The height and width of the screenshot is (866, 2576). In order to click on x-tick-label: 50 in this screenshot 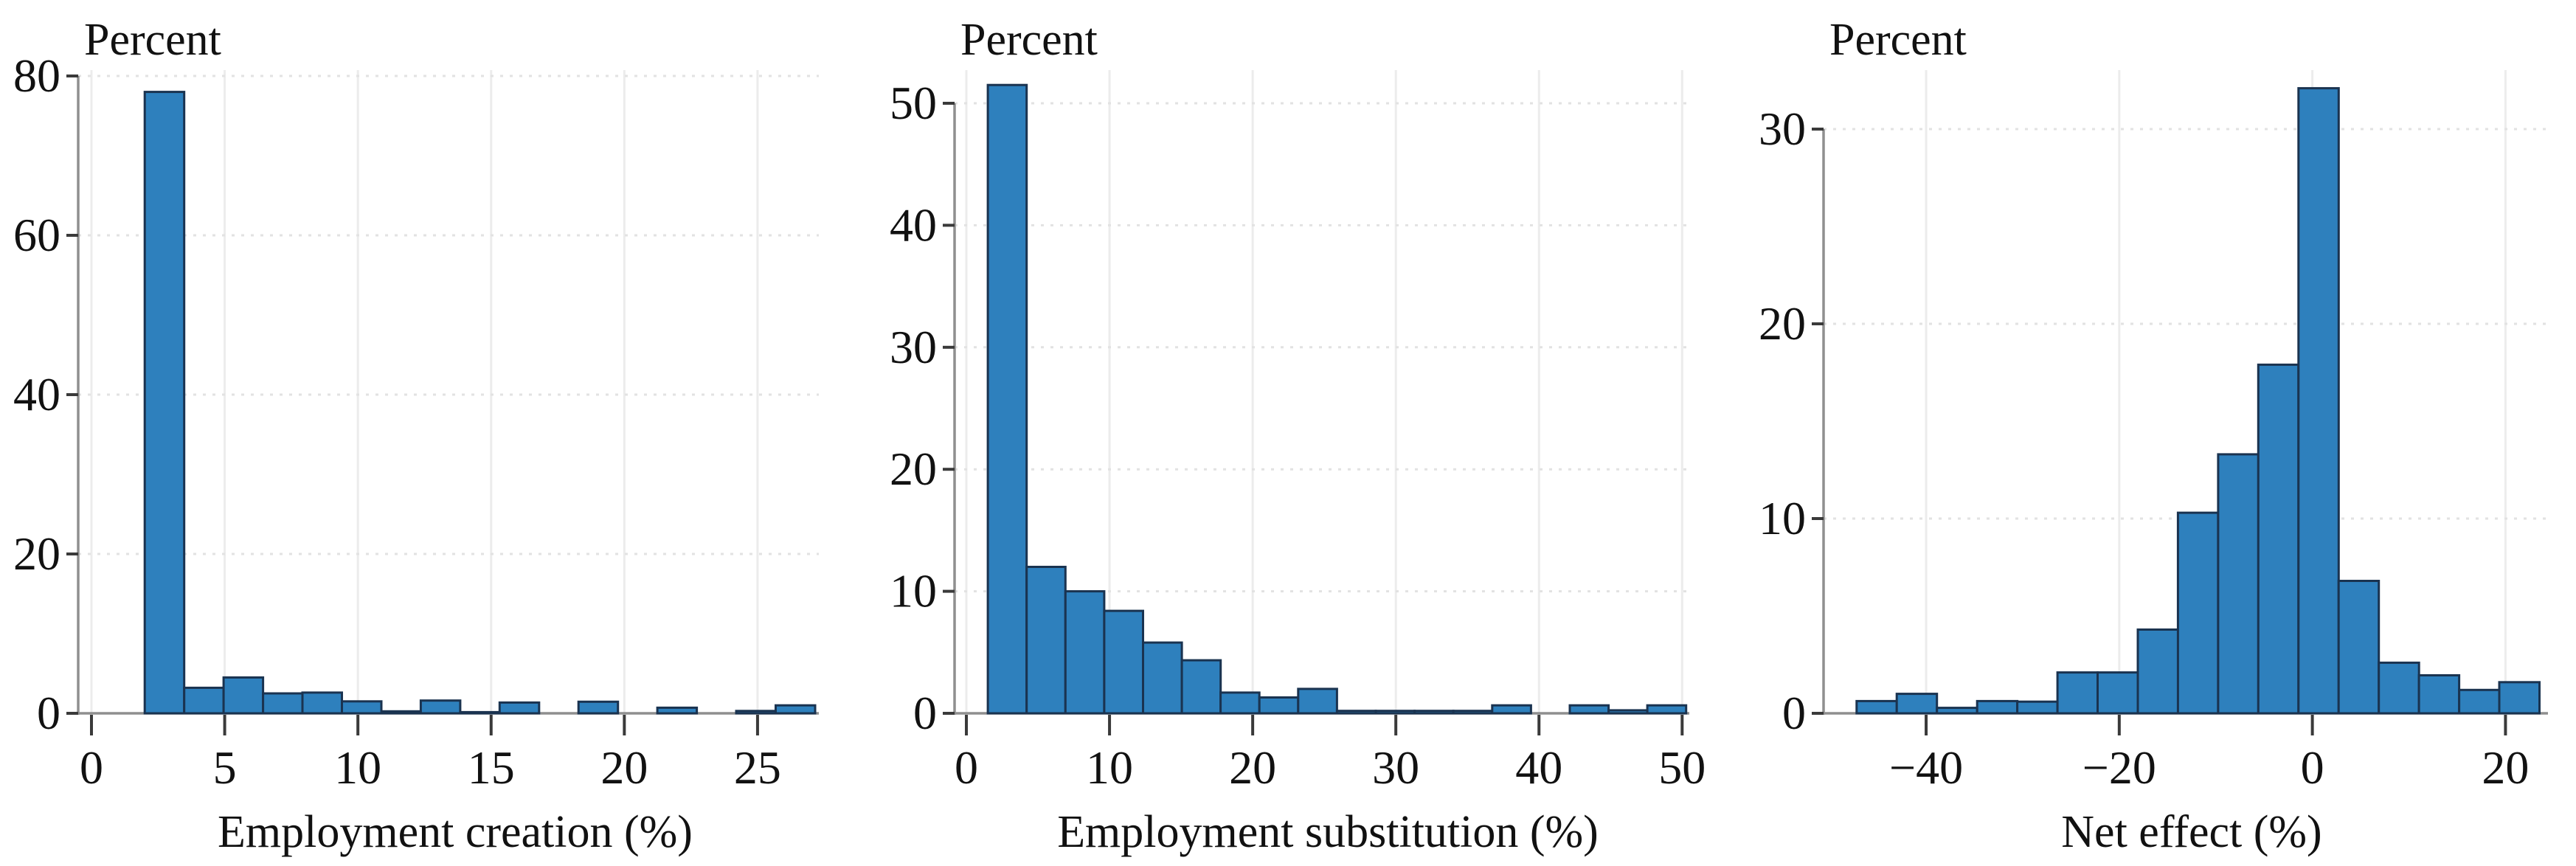, I will do `click(1682, 767)`.